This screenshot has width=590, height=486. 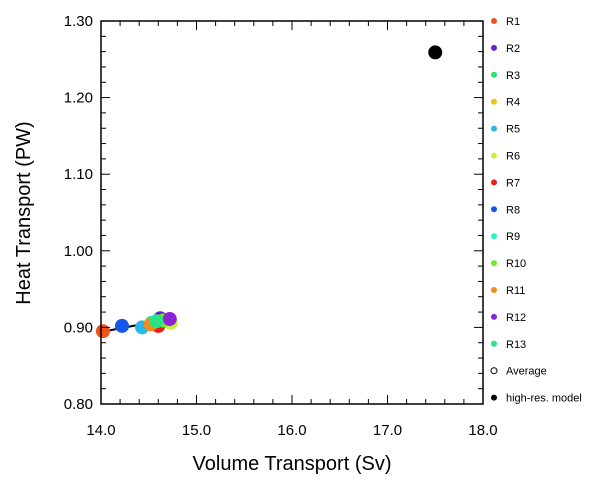 What do you see at coordinates (516, 264) in the screenshot?
I see `legend-label: R10` at bounding box center [516, 264].